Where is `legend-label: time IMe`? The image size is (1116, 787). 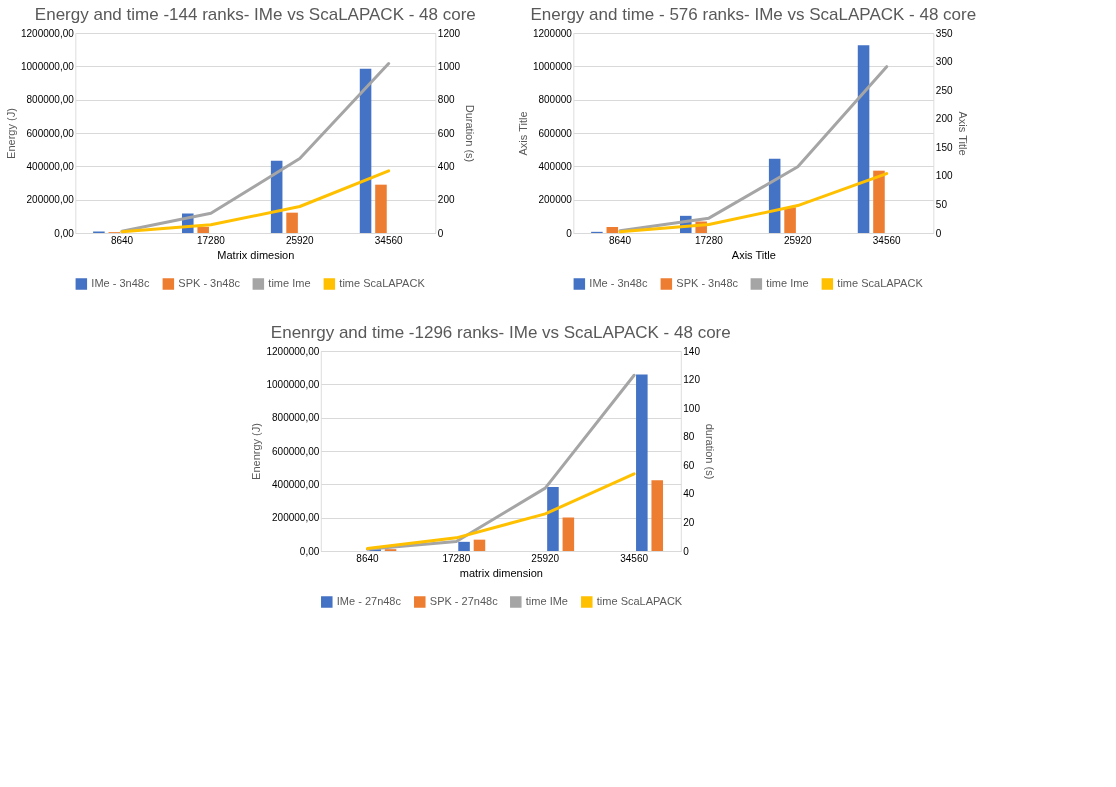
legend-label: time IMe is located at coordinates (546, 601).